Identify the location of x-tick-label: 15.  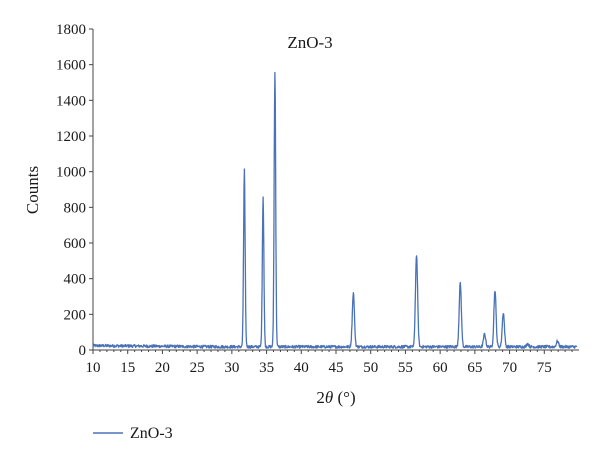
(127, 368).